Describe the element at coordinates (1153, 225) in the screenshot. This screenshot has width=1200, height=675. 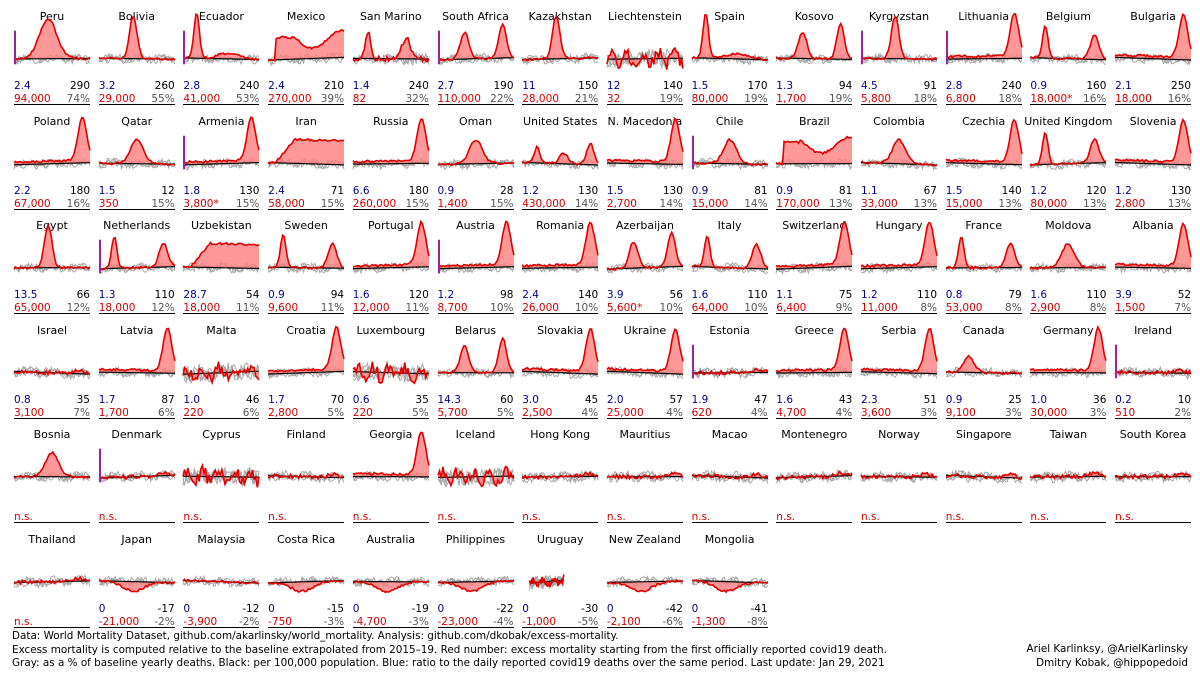
I see `panel-title: Albania` at that location.